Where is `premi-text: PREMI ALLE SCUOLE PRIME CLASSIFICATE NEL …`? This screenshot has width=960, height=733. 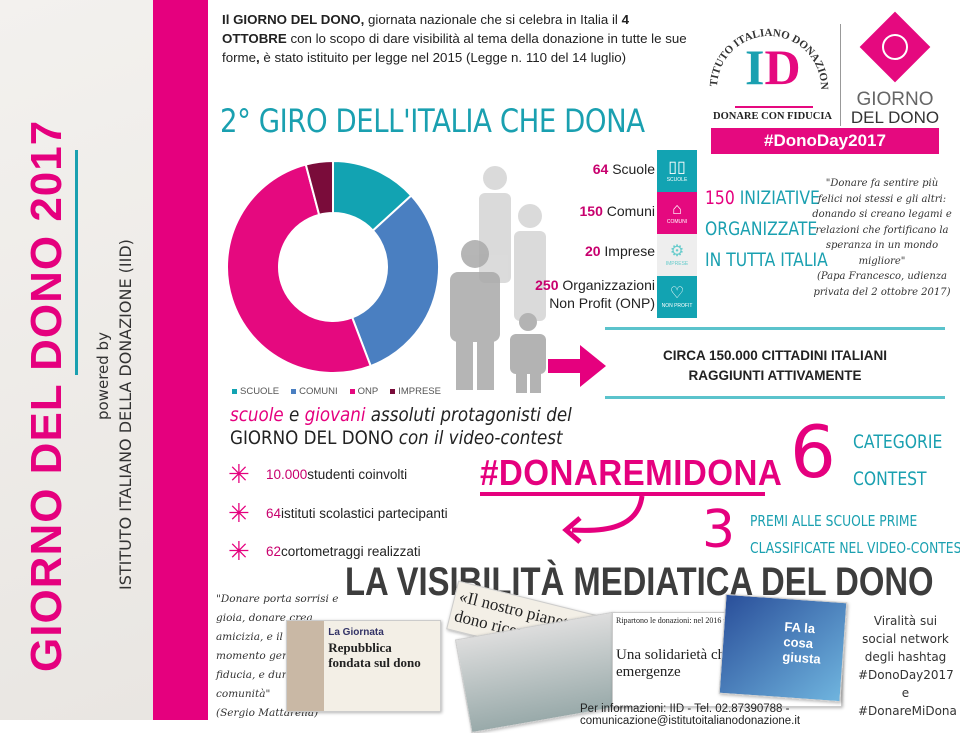 premi-text: PREMI ALLE SCUOLE PRIME CLASSIFICATE NEL … is located at coordinates (855, 534).